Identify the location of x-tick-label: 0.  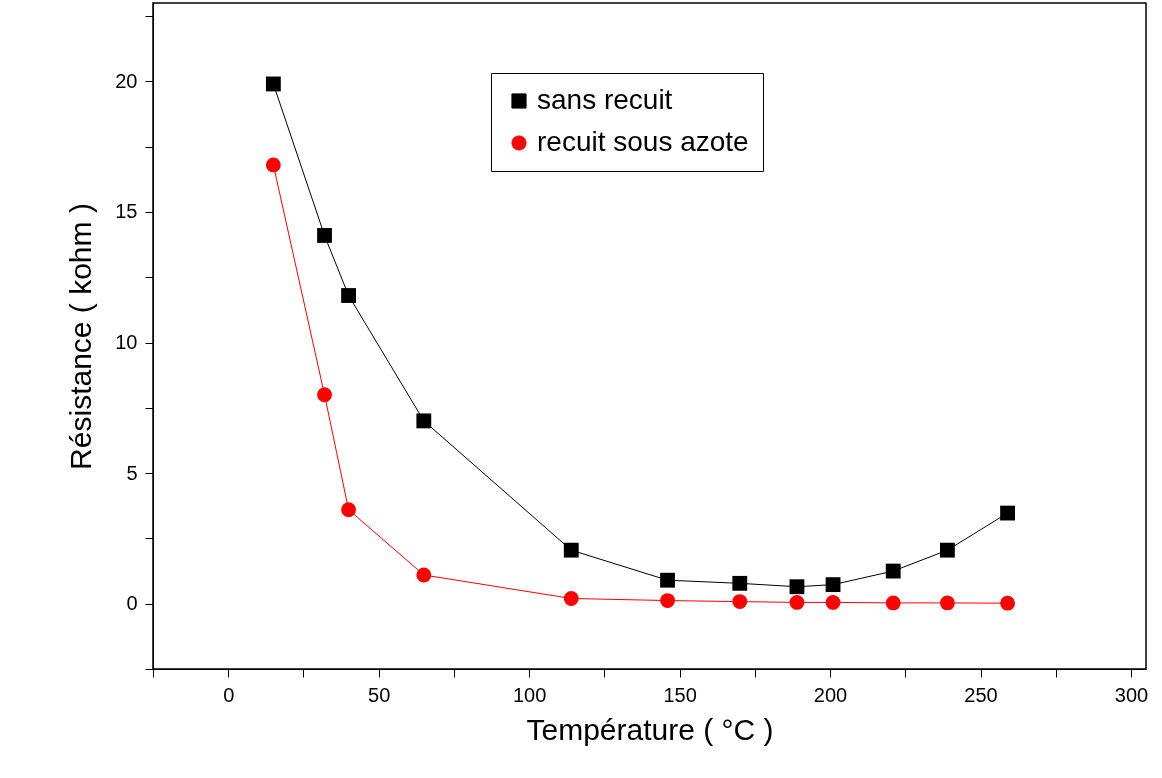
(229, 694).